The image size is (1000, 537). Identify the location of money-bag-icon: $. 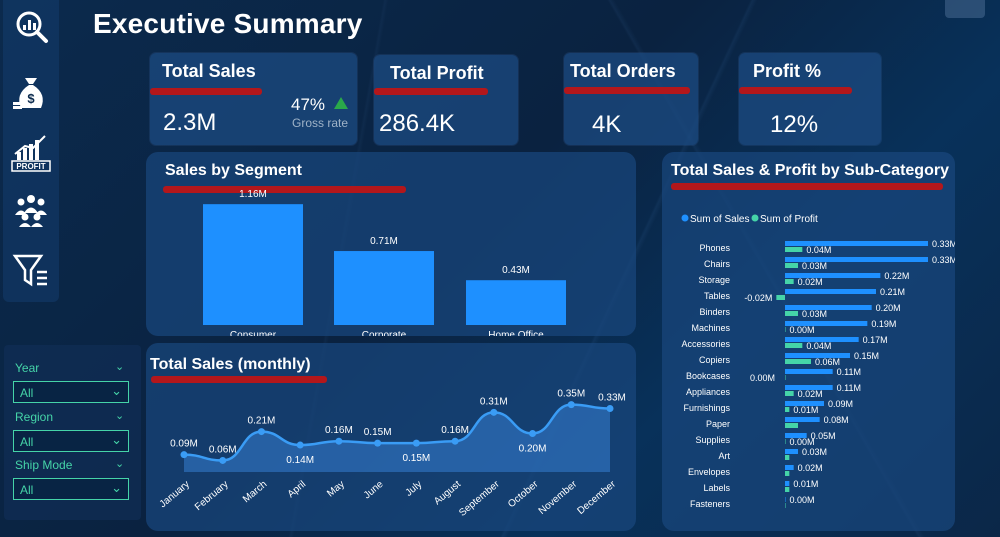
(31, 92).